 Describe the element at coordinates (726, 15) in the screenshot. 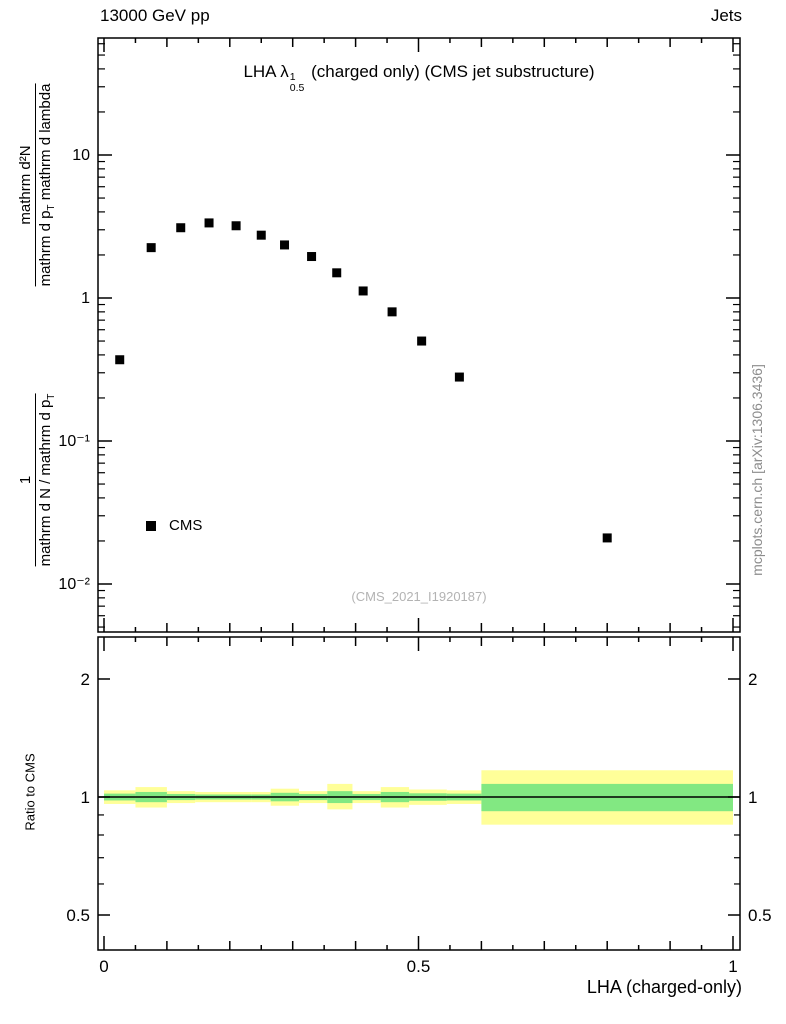

I see `analysis-object-label: Jets` at that location.